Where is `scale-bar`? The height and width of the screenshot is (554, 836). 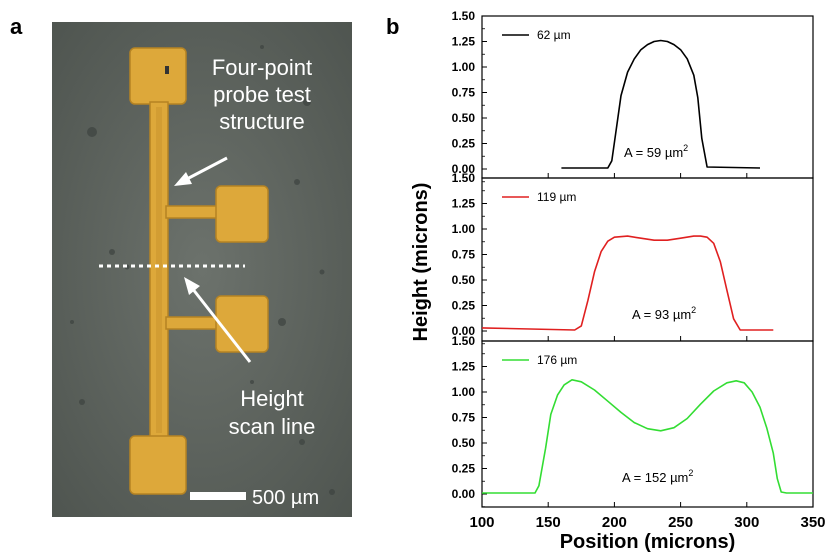 scale-bar is located at coordinates (218, 496).